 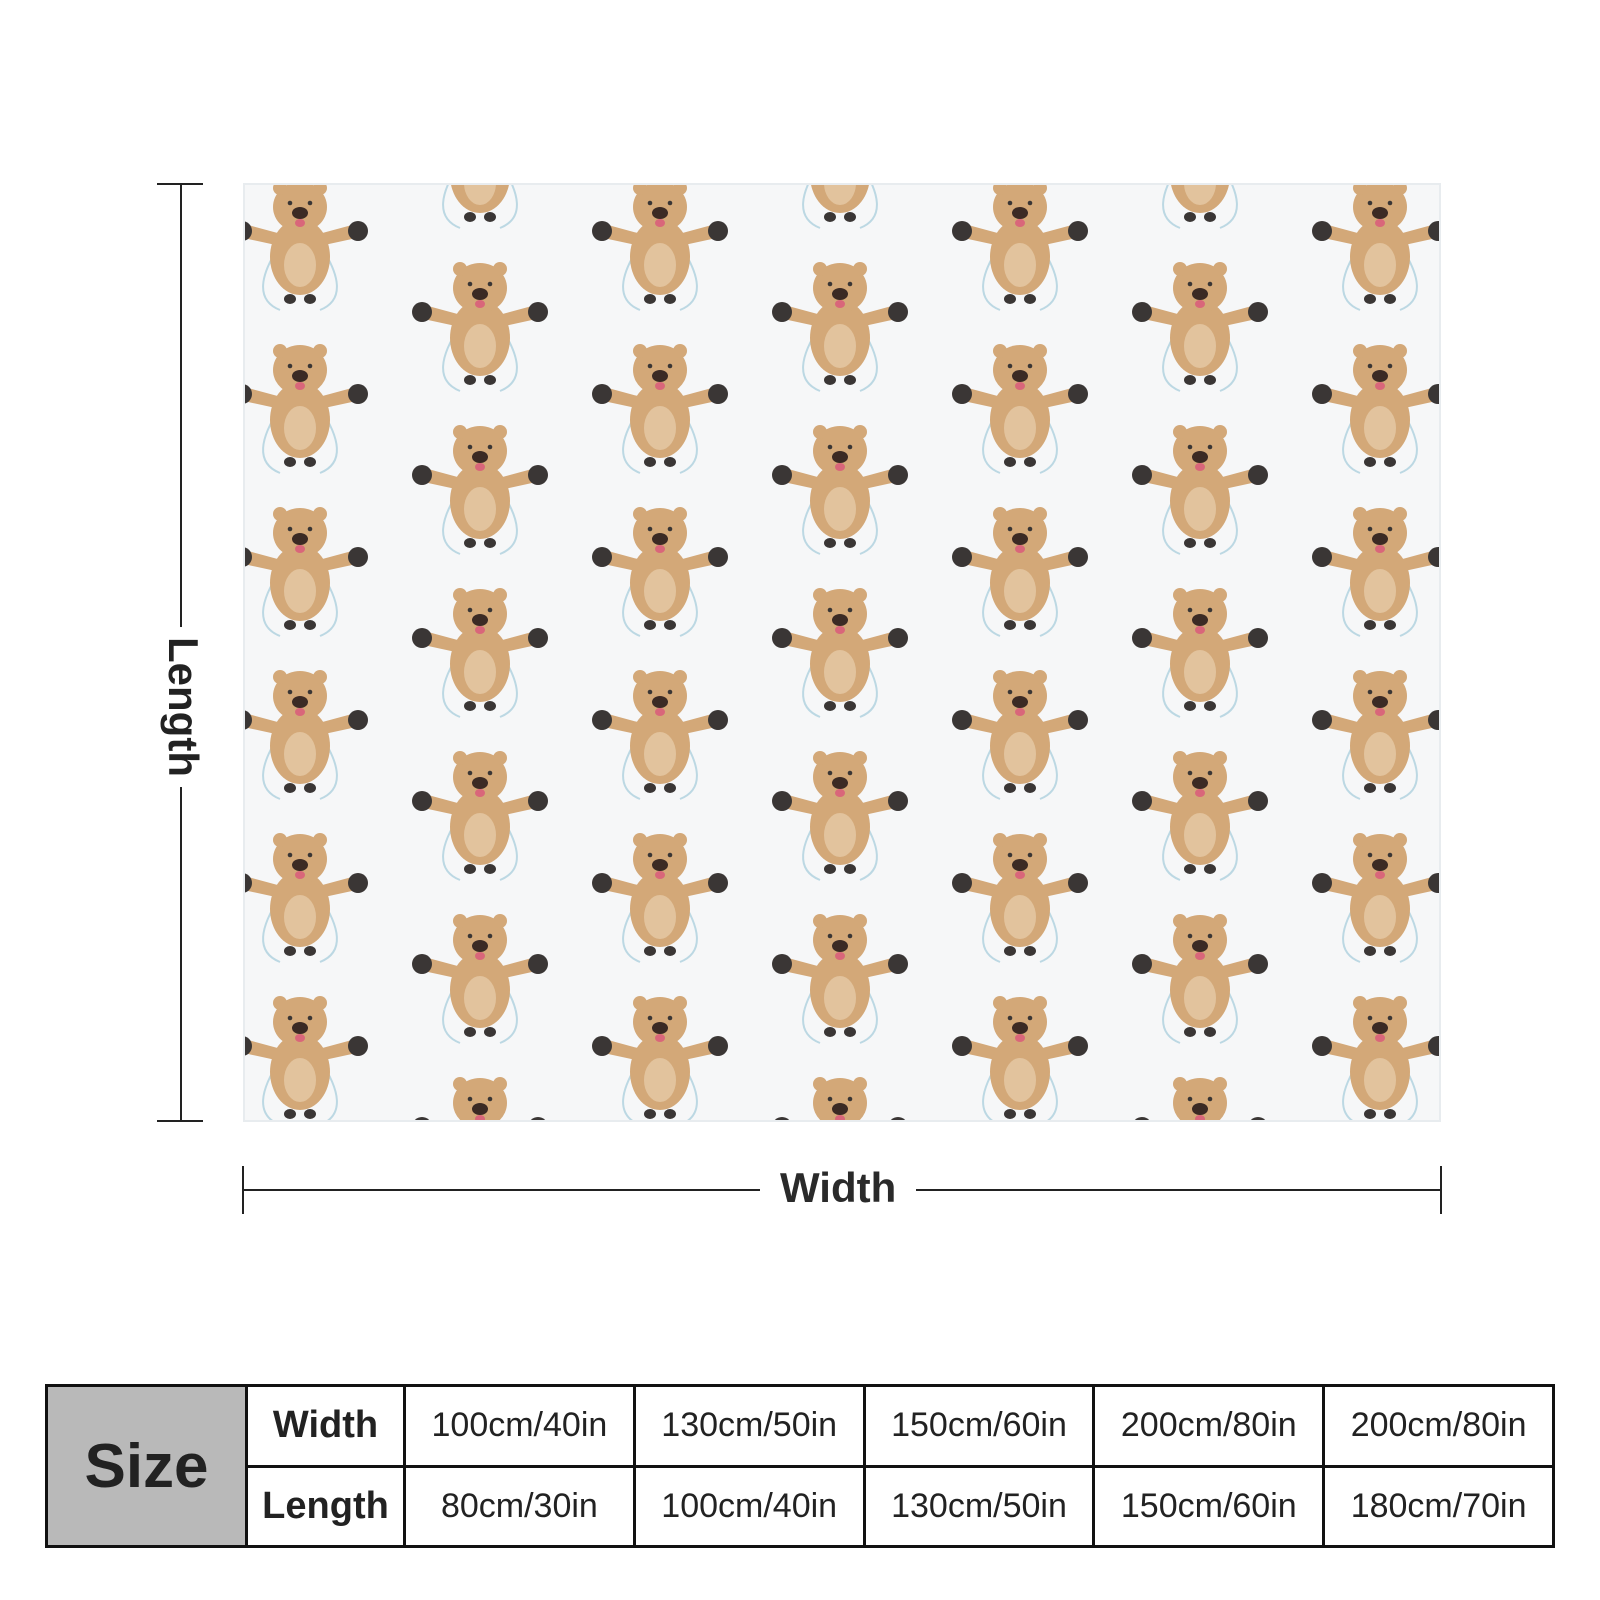 What do you see at coordinates (979, 1506) in the screenshot?
I see `length-cell: 130cm/50in` at bounding box center [979, 1506].